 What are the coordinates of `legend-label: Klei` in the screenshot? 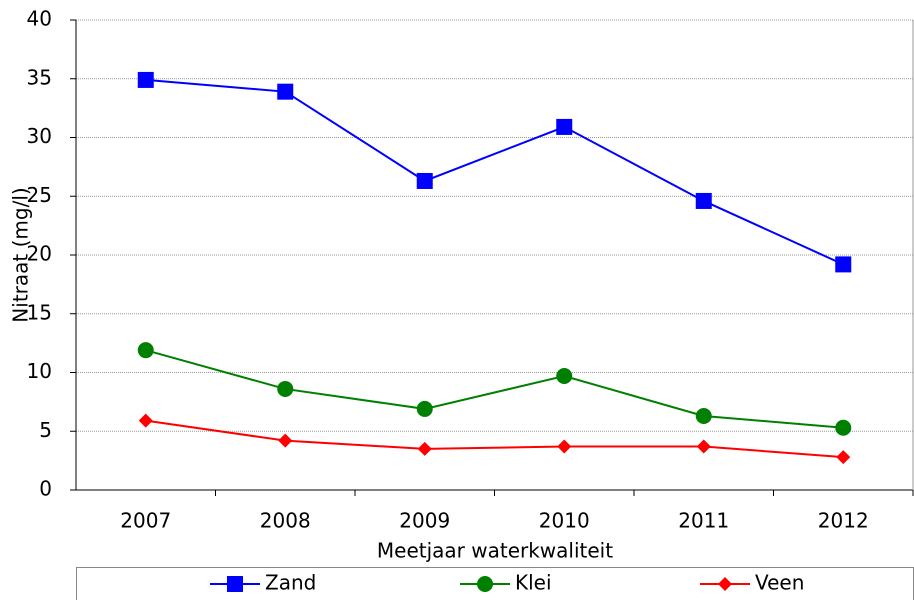 It's located at (533, 583).